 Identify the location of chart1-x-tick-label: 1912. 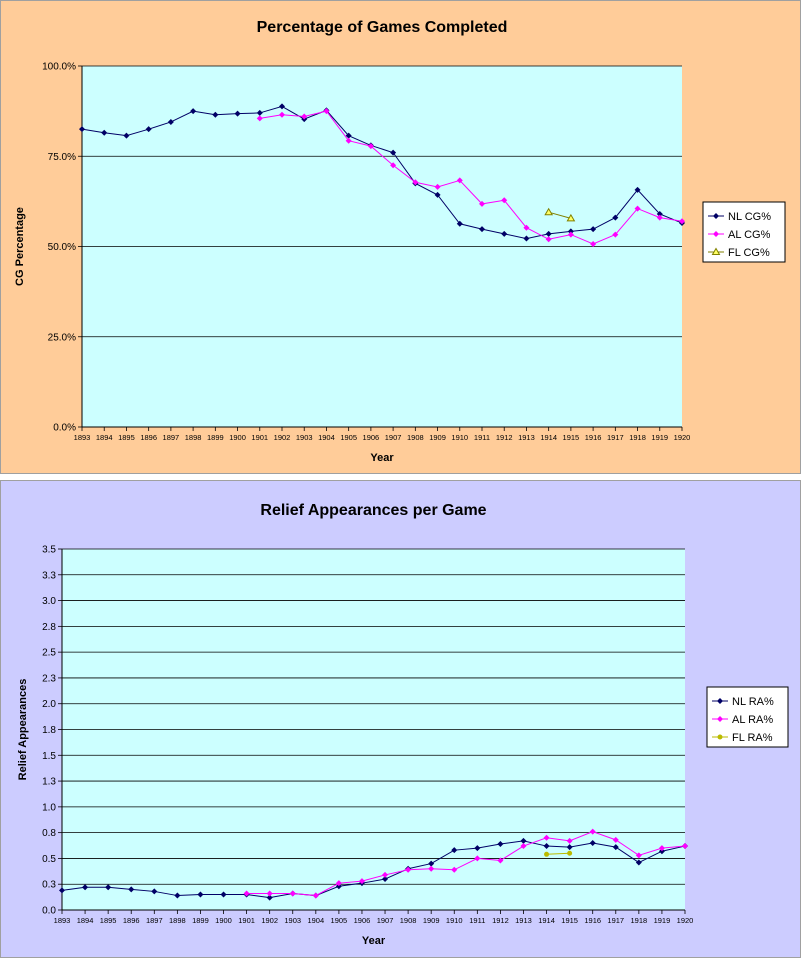
(504, 437).